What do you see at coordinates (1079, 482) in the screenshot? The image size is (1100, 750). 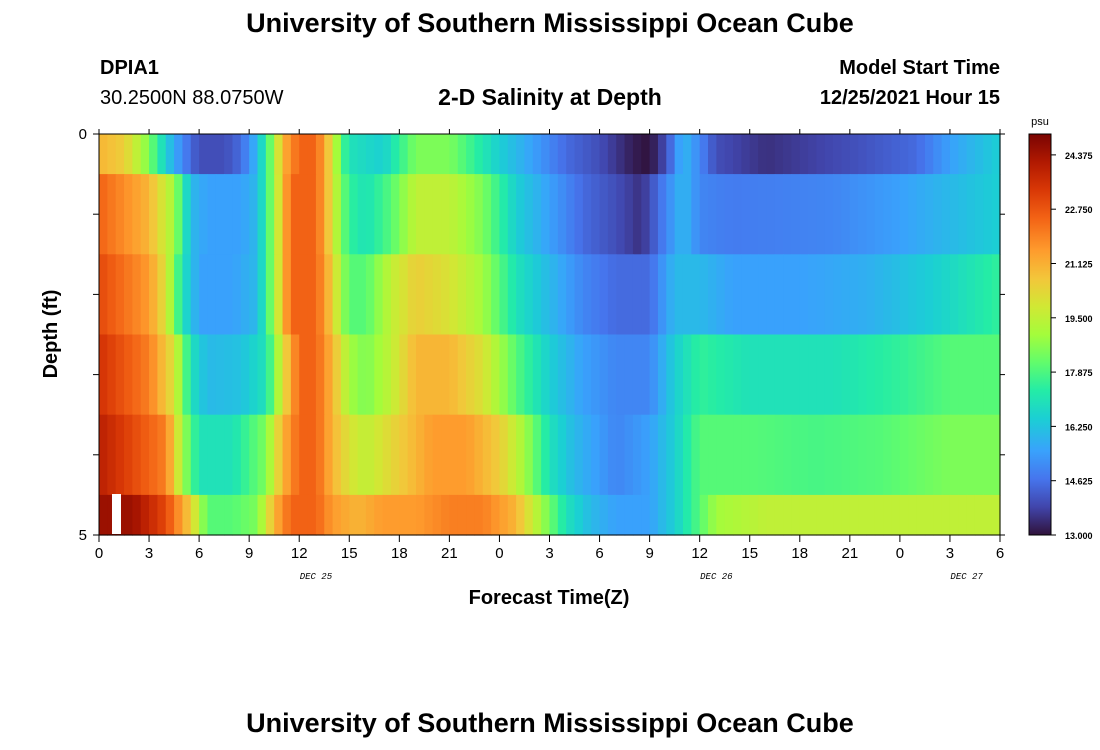 I see `colorbar-label: 14.625` at bounding box center [1079, 482].